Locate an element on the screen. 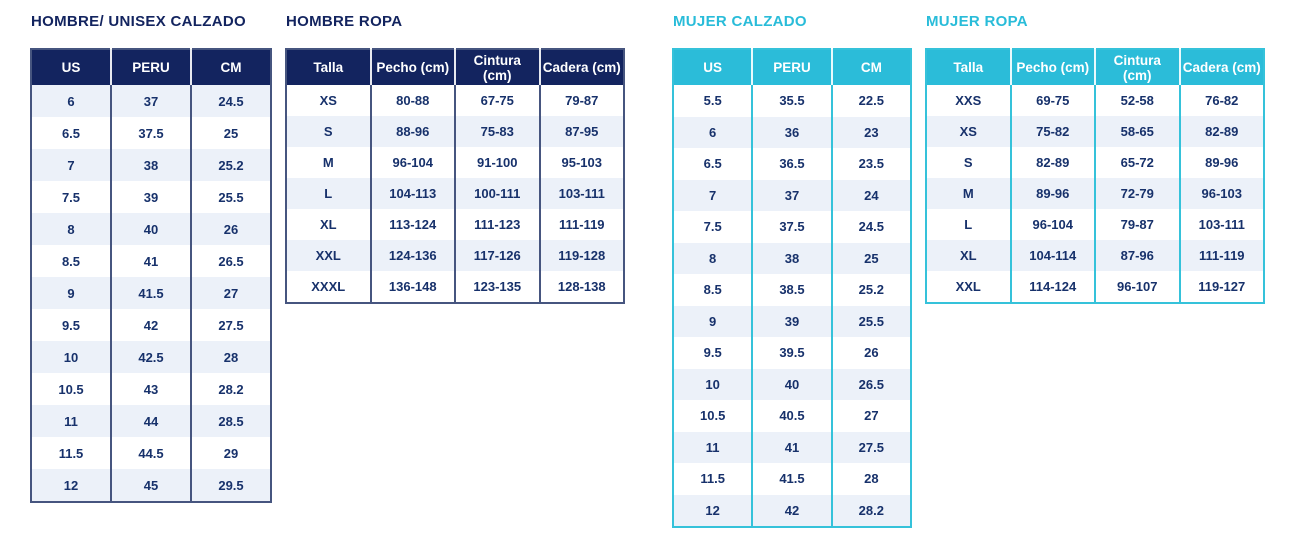 This screenshot has height=558, width=1300. table-row: 10.5 43 28.2 is located at coordinates (151, 389).